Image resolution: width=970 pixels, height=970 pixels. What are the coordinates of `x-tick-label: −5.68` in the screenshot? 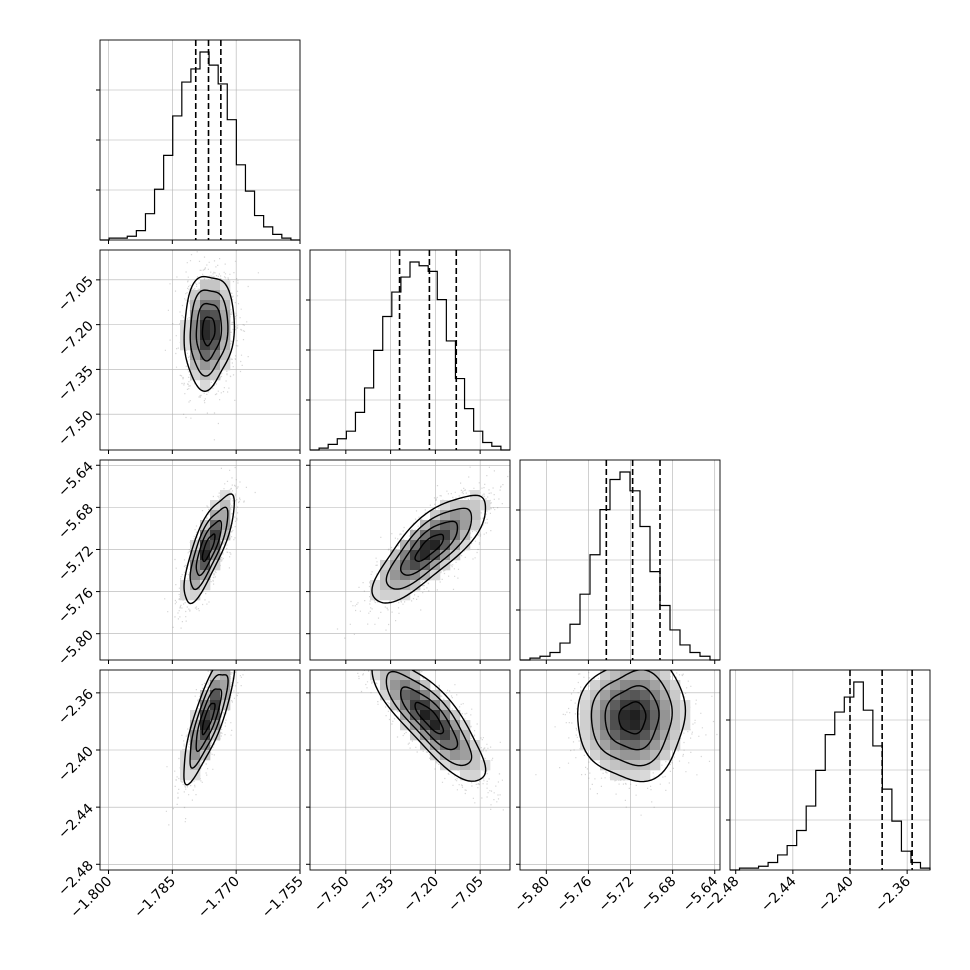 It's located at (659, 895).